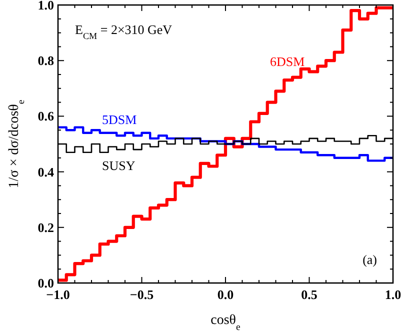 This screenshot has height=332, width=403. I want to click on y-tick-label: 0.6, so click(46, 116).